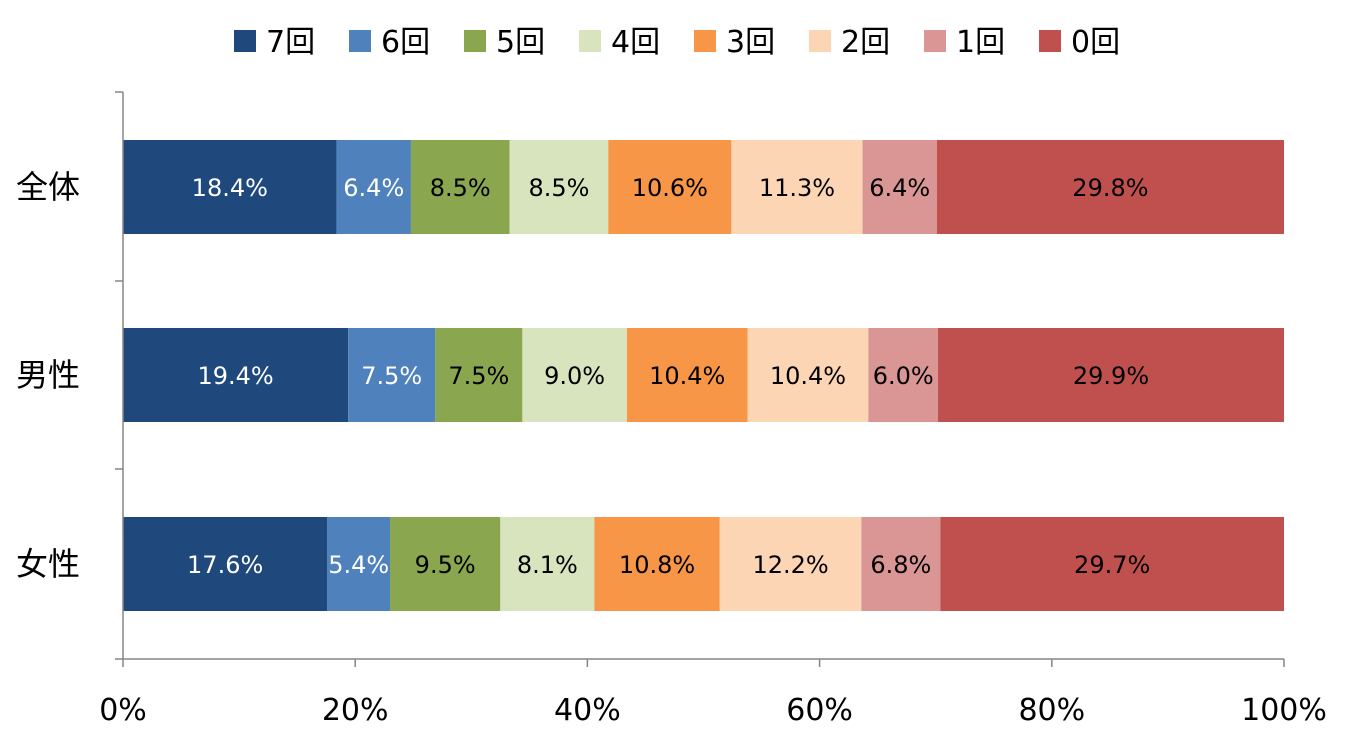  I want to click on data-label: 18.4%, so click(230, 188).